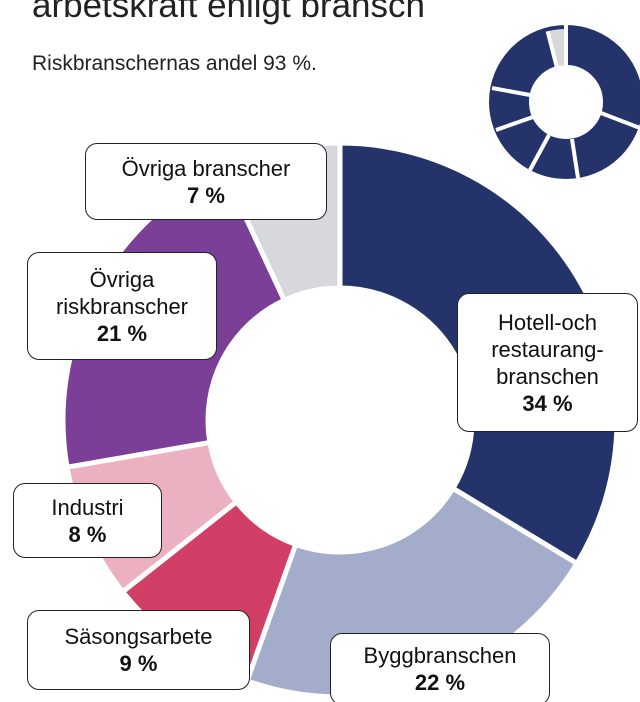 The height and width of the screenshot is (702, 640). I want to click on chart-title: arbetskraft enligt bransch, so click(228, 12).